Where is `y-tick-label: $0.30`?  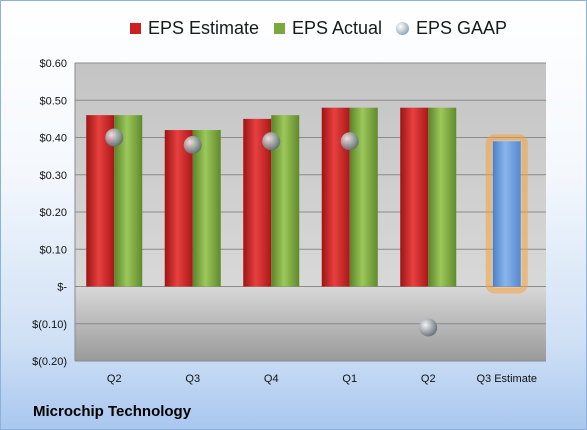
y-tick-label: $0.30 is located at coordinates (53, 176).